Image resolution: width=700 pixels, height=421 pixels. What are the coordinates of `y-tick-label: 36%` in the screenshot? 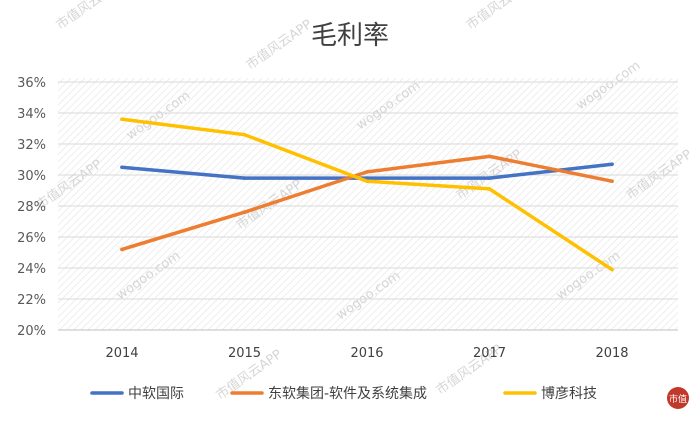 It's located at (31, 83).